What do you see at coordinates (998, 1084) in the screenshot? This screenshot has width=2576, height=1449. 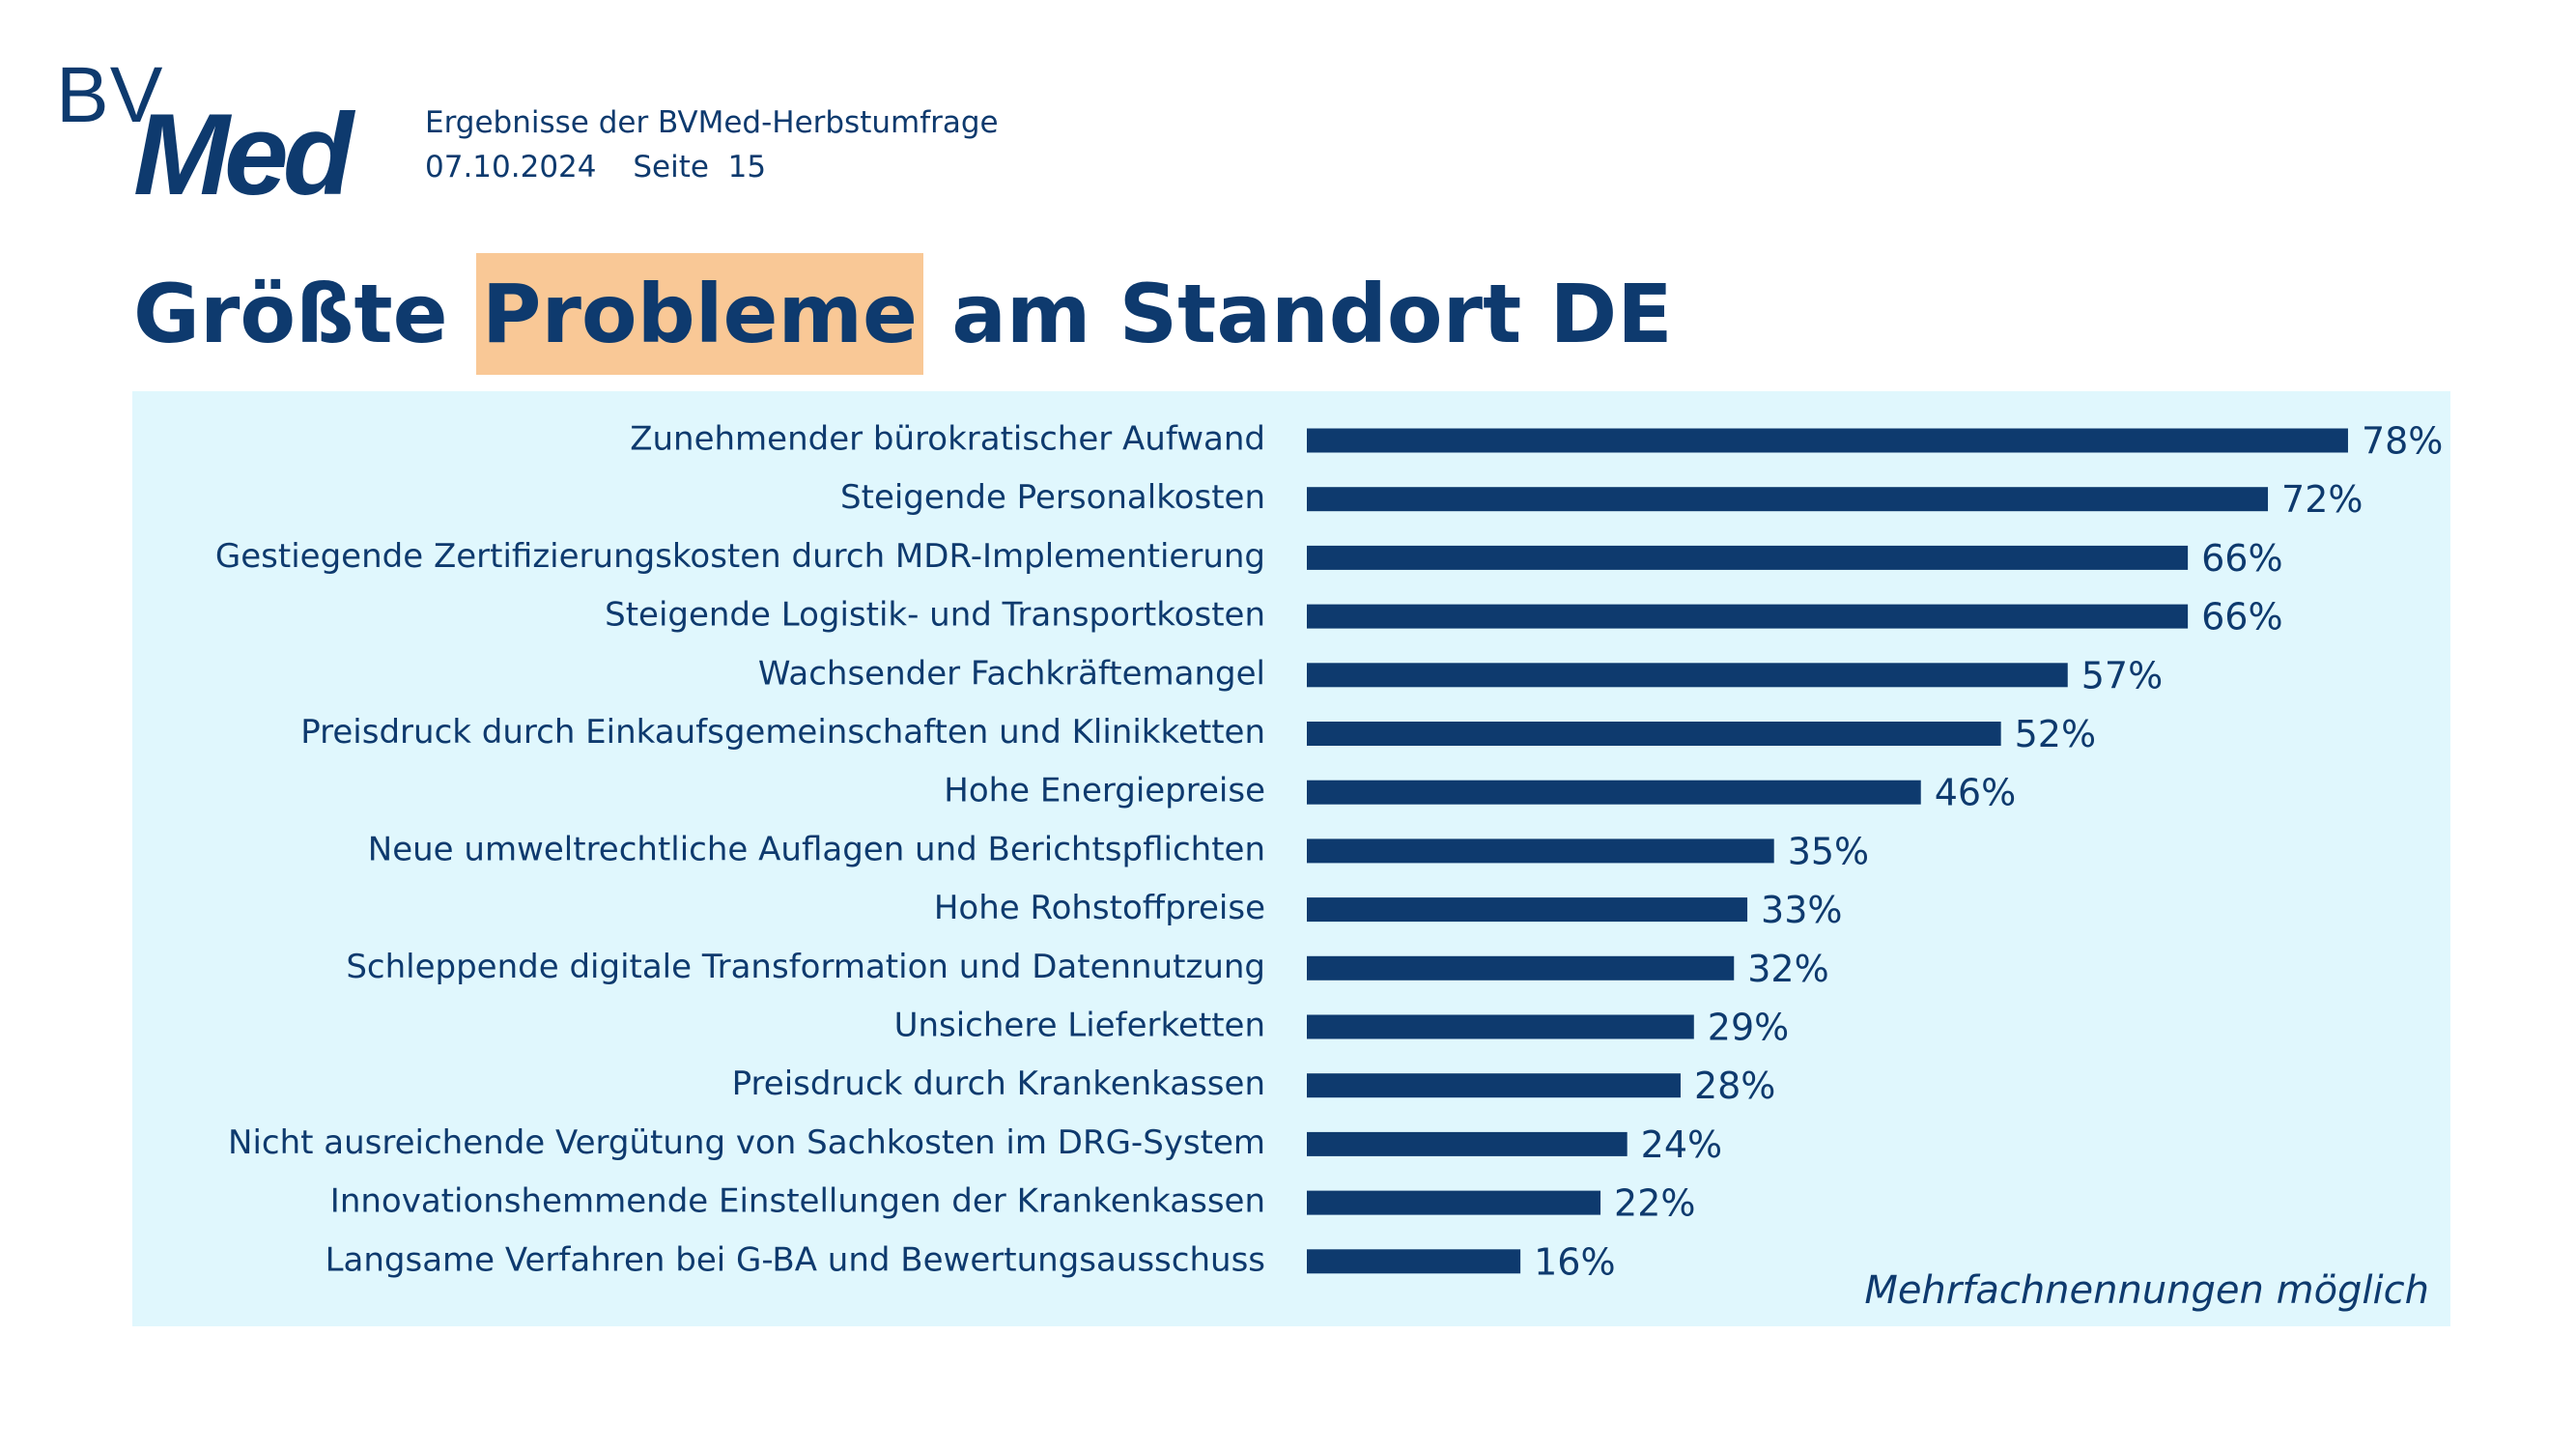 I see `category-label: Preisdruck durch Krankenkassen` at bounding box center [998, 1084].